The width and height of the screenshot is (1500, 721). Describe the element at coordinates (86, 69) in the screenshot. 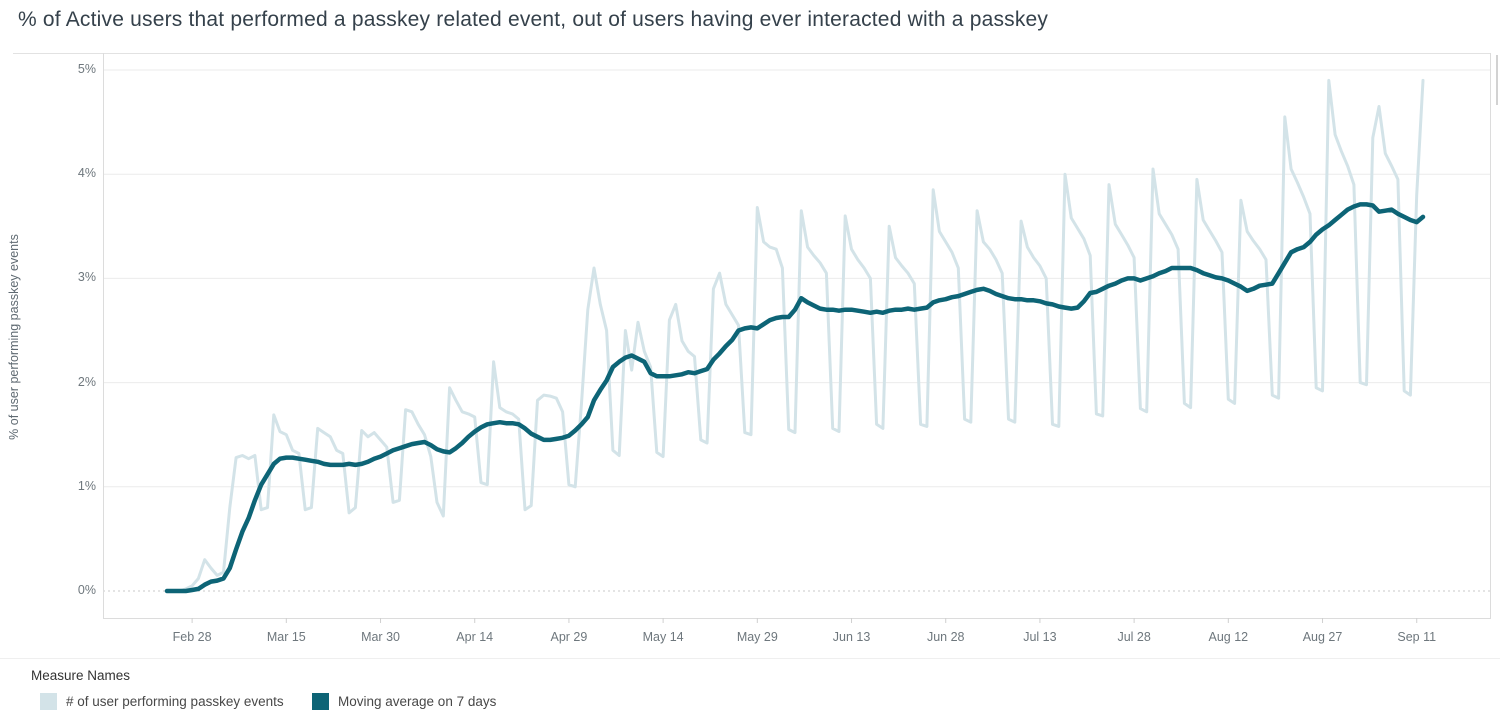

I see `y-axis-tick-label: 5%` at that location.